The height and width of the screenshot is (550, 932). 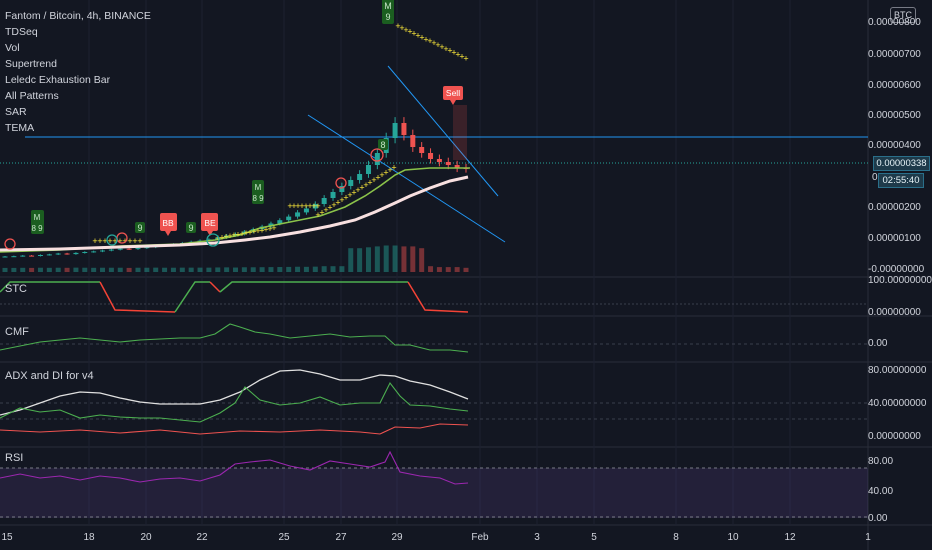 I want to click on cmf-label: CMF, so click(x=17, y=332).